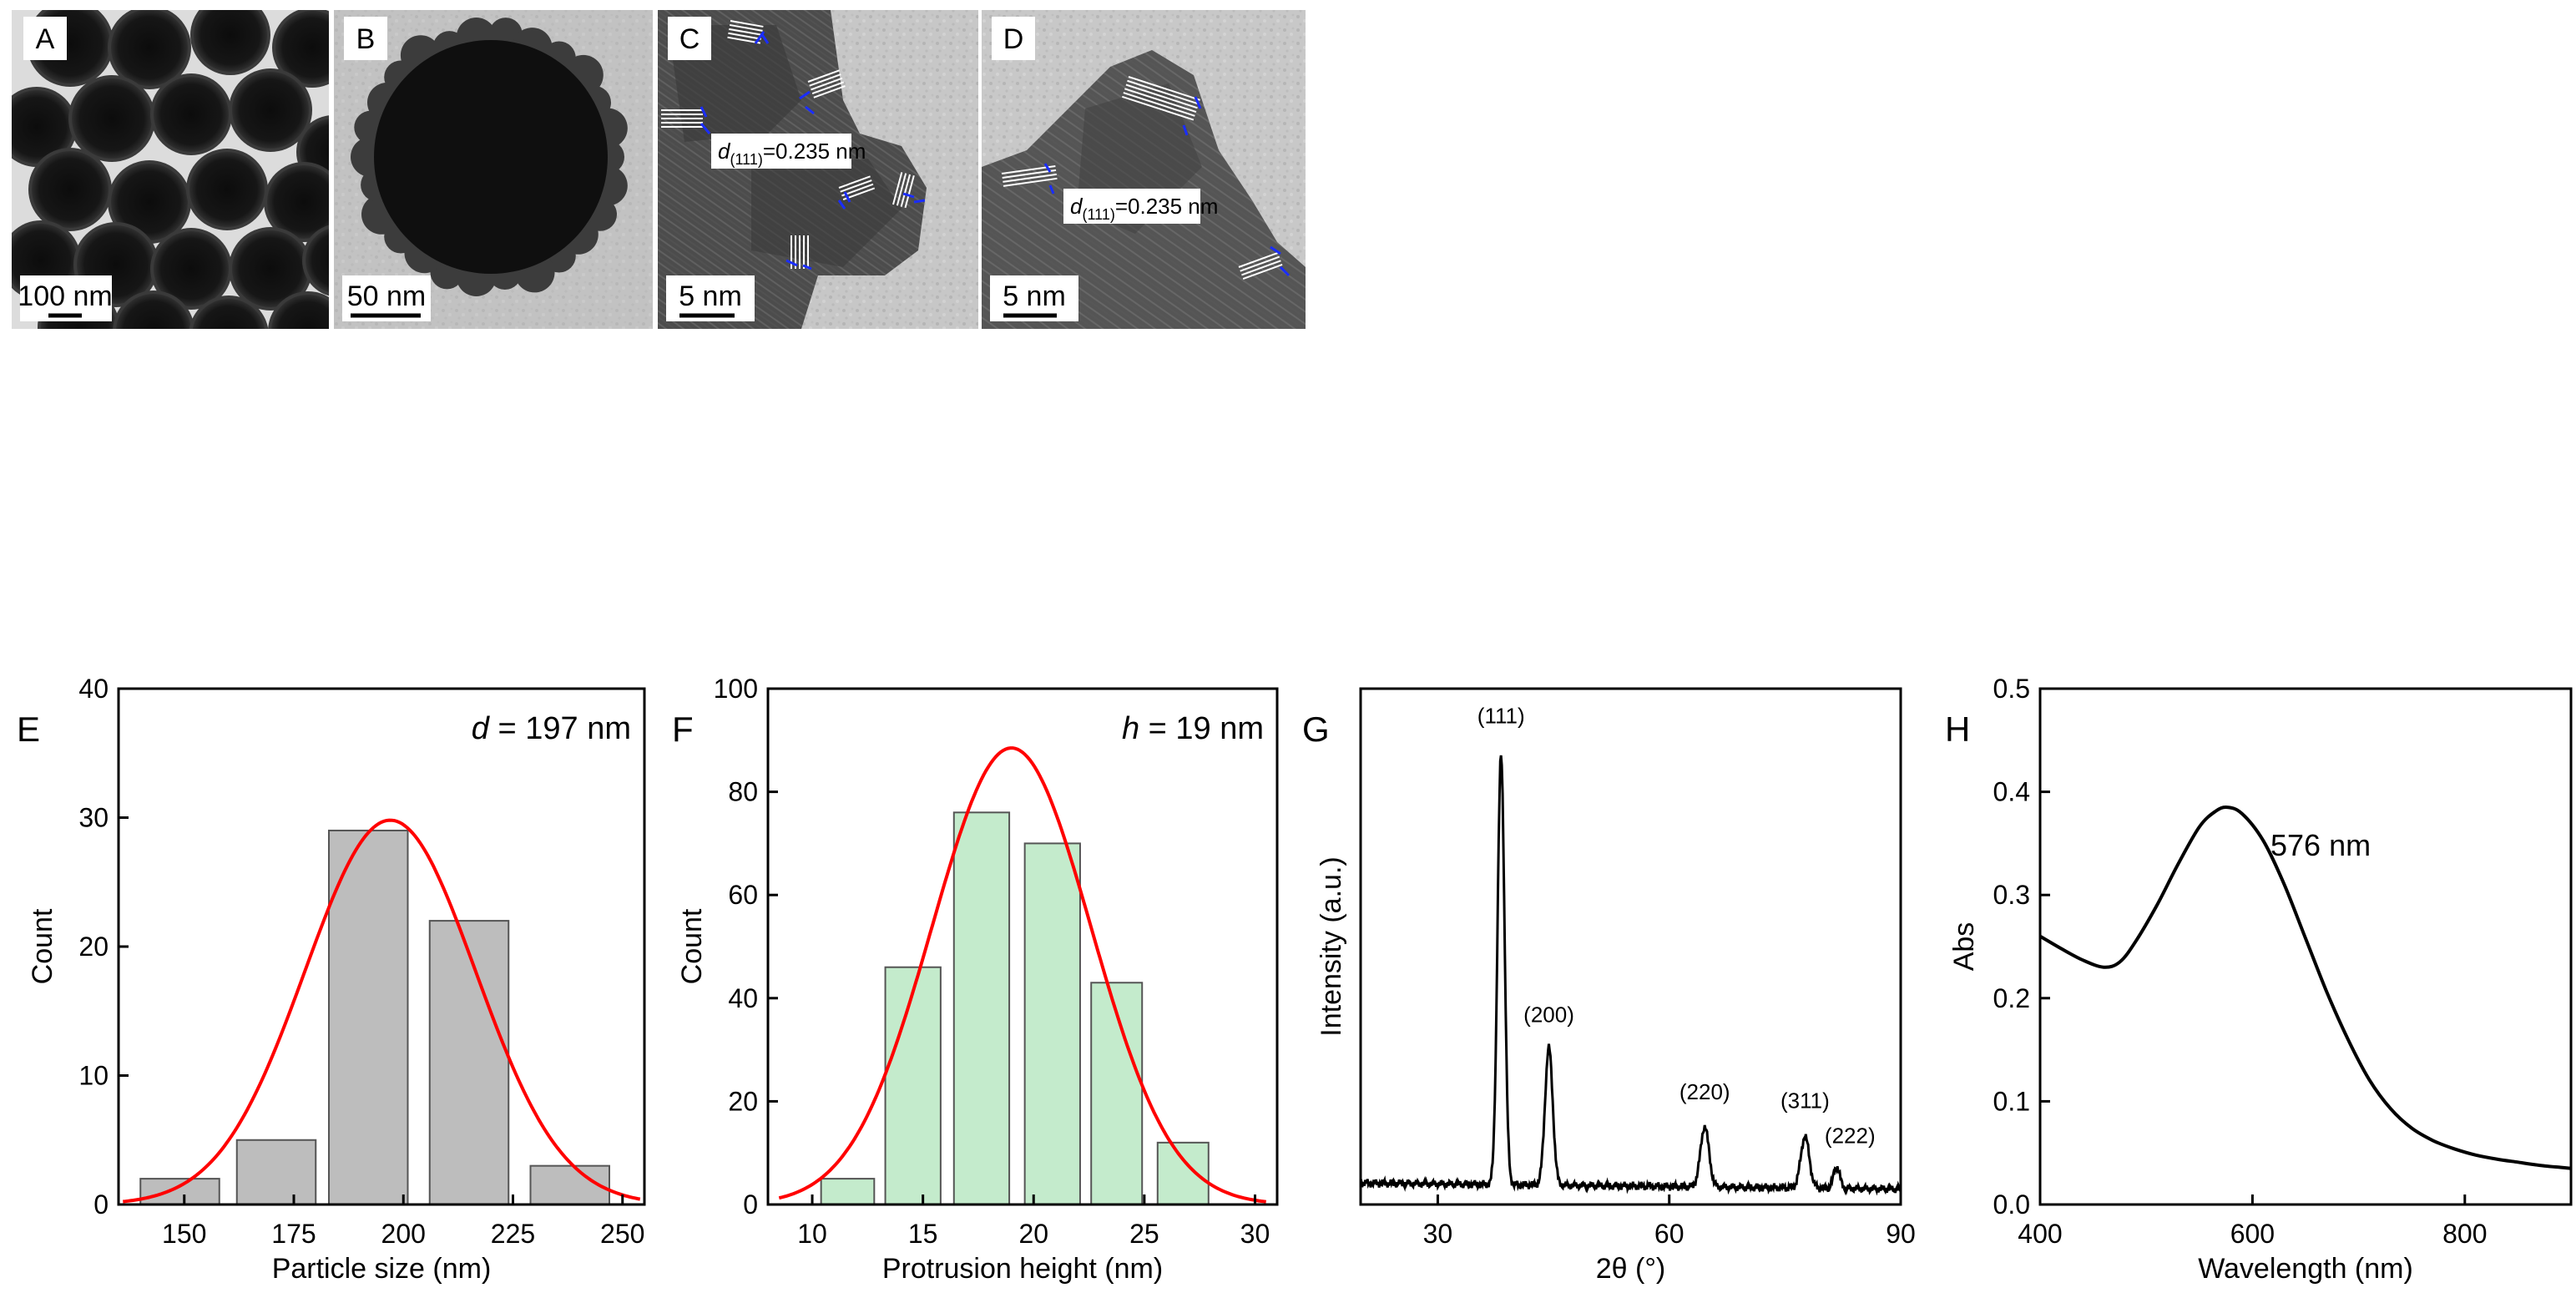  What do you see at coordinates (93, 818) in the screenshot?
I see `y-tick-label: 30` at bounding box center [93, 818].